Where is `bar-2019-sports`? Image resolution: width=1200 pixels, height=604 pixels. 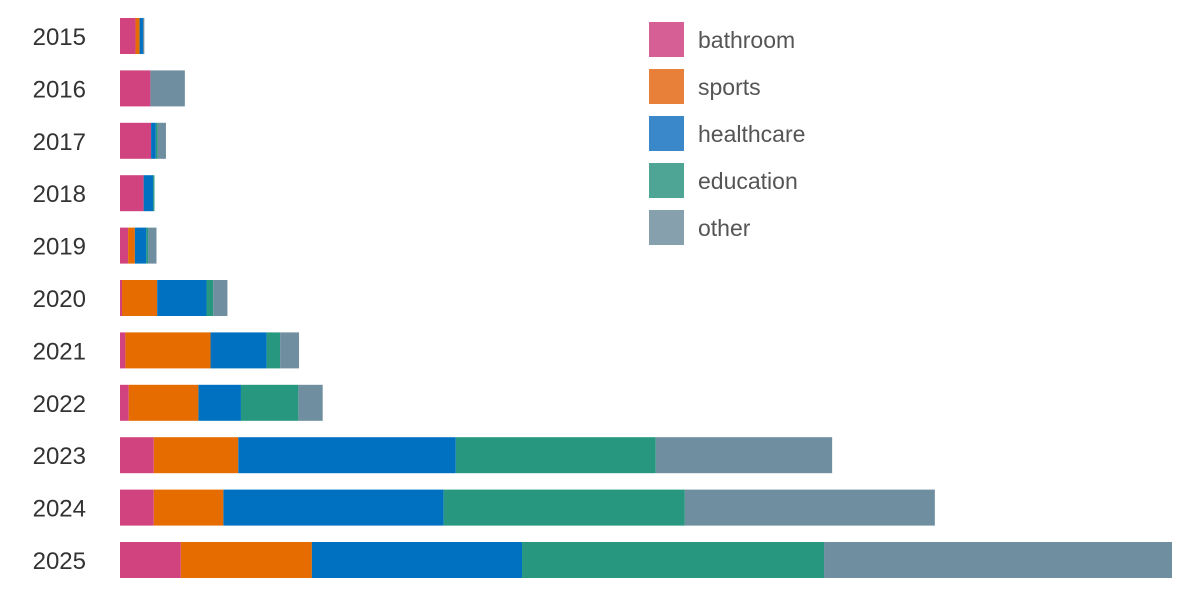 bar-2019-sports is located at coordinates (131, 245).